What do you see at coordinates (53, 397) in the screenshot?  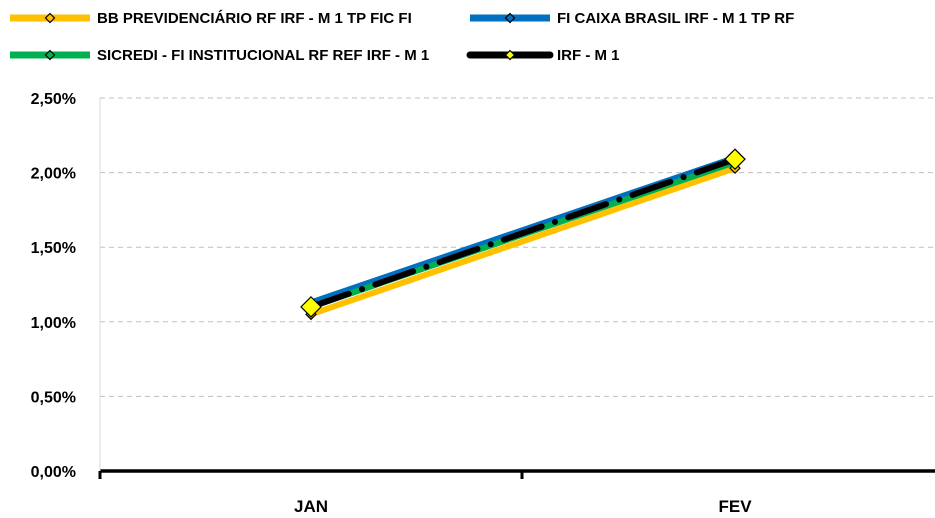 I see `y-tick-label: 0,50%` at bounding box center [53, 397].